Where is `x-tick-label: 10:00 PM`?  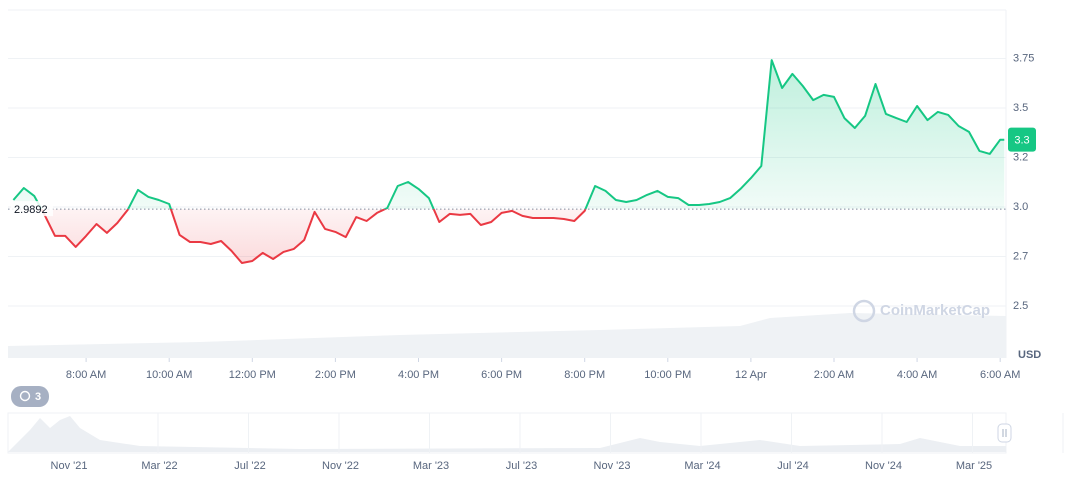
x-tick-label: 10:00 PM is located at coordinates (667, 375).